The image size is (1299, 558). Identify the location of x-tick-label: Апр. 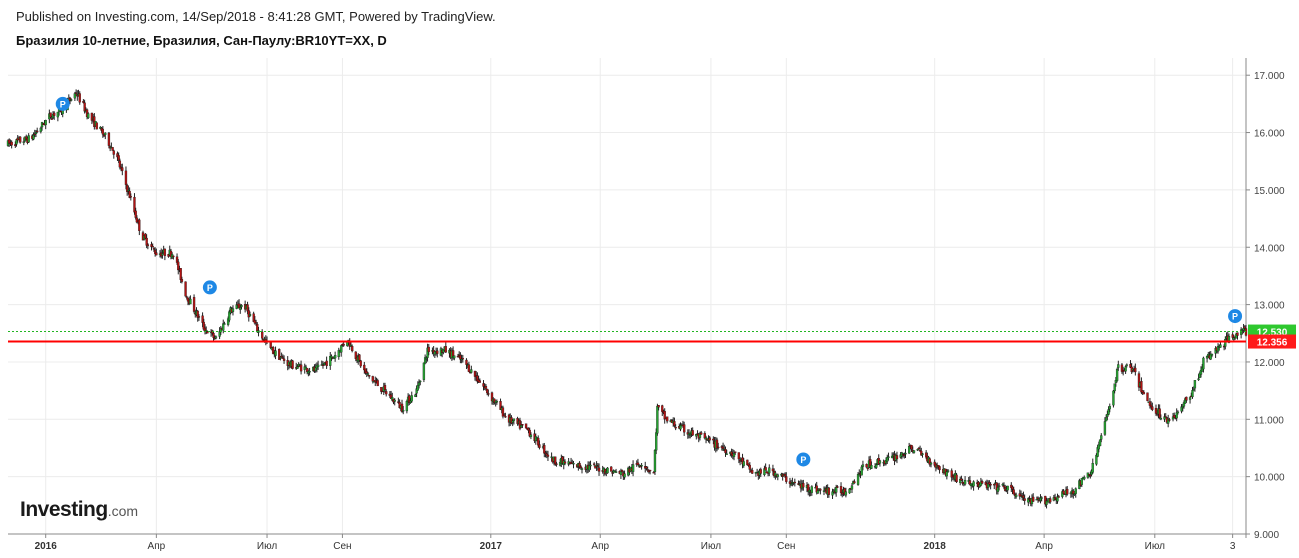
(157, 546).